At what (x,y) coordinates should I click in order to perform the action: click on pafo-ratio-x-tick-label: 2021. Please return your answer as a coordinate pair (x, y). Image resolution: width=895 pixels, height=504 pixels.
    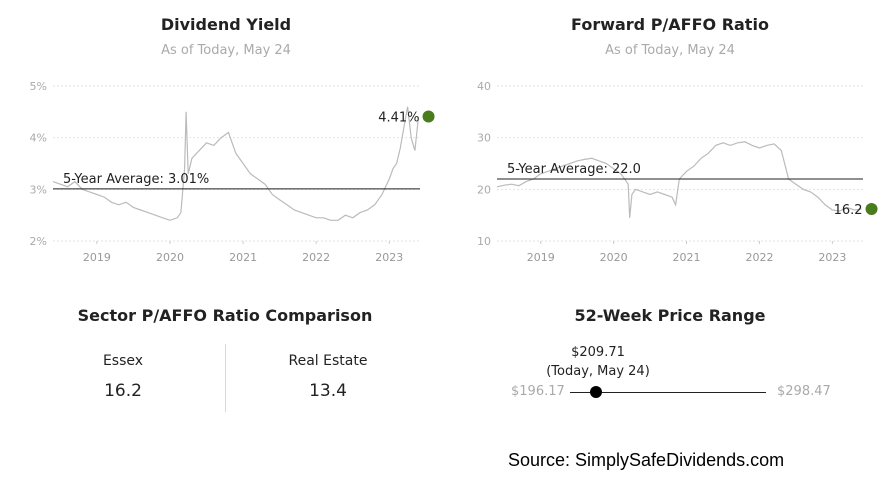
    Looking at the image, I should click on (687, 257).